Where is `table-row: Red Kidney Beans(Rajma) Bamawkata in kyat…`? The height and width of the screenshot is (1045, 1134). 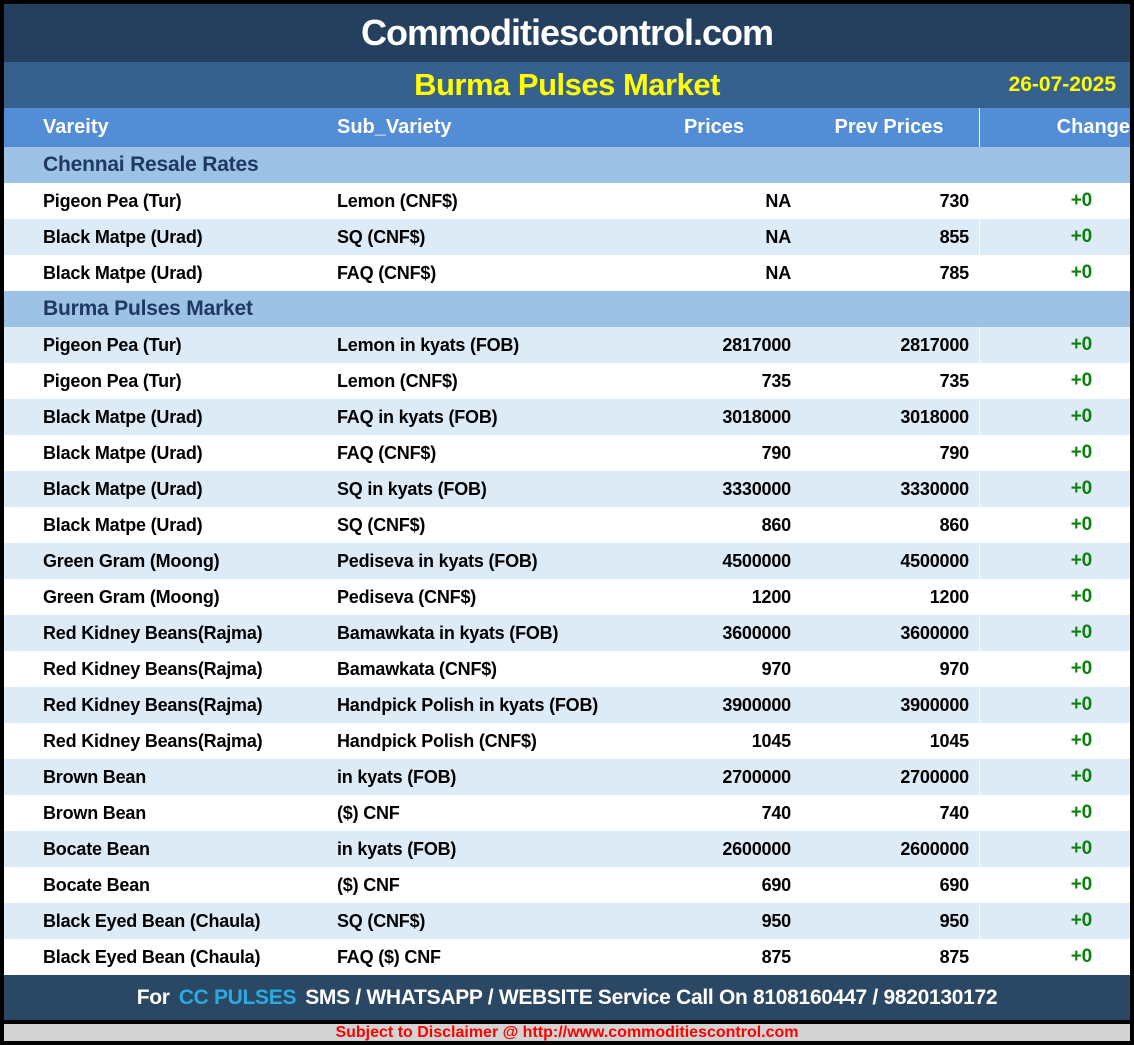 table-row: Red Kidney Beans(Rajma) Bamawkata in kyat… is located at coordinates (567, 633).